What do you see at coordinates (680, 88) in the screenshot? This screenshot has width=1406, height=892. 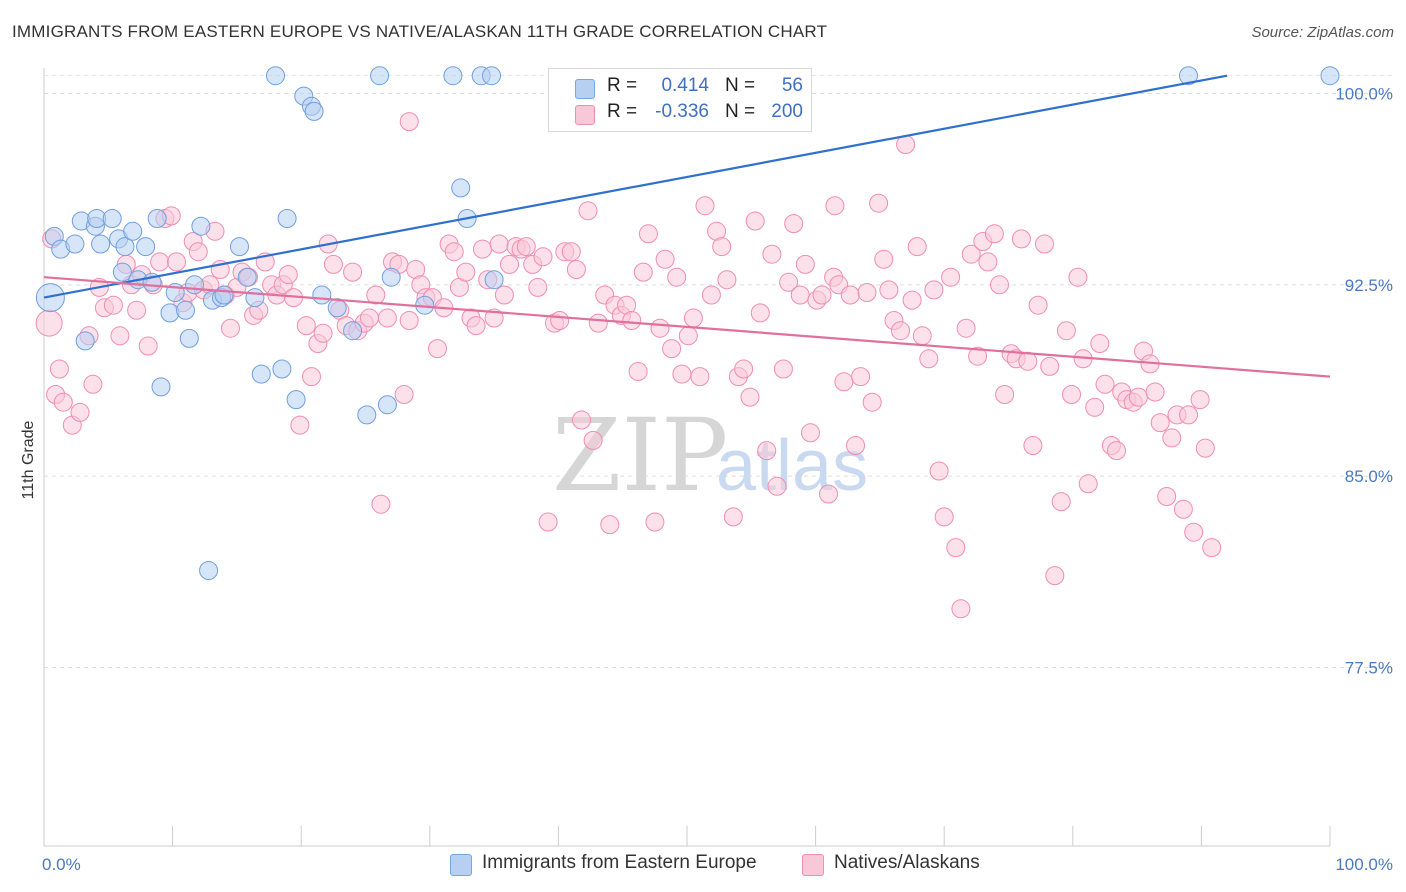 I see `legend-row-immigrants: R = 0.414 N = 56` at bounding box center [680, 88].